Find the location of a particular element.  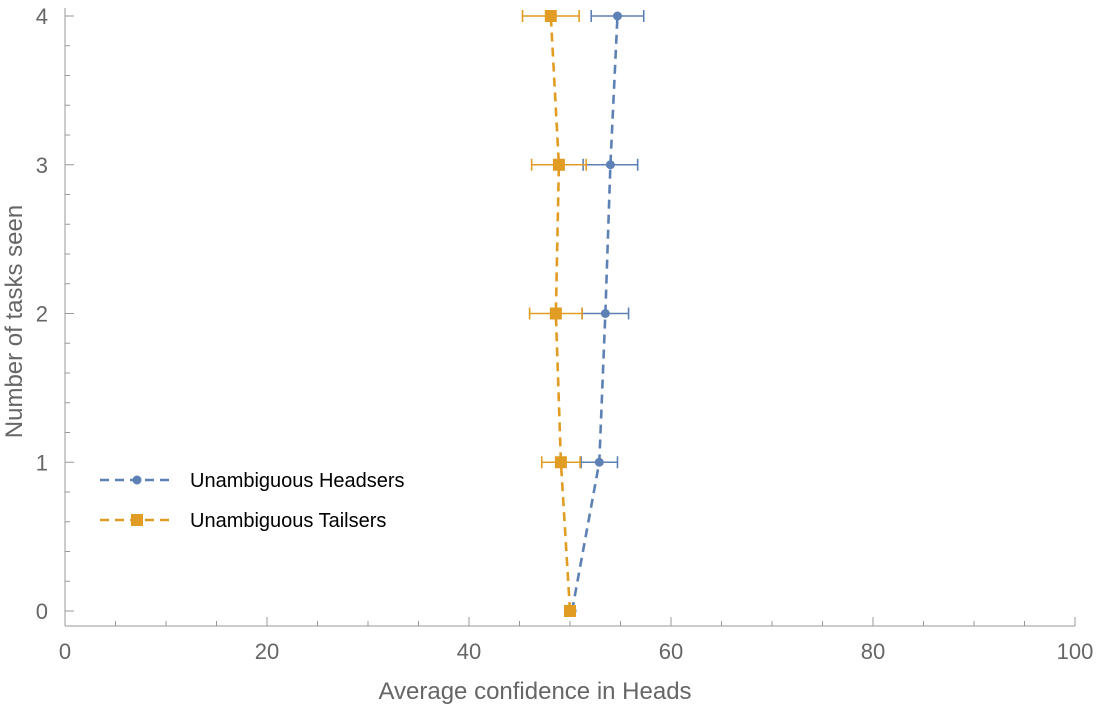

x-tick-label: 20 is located at coordinates (267, 651).